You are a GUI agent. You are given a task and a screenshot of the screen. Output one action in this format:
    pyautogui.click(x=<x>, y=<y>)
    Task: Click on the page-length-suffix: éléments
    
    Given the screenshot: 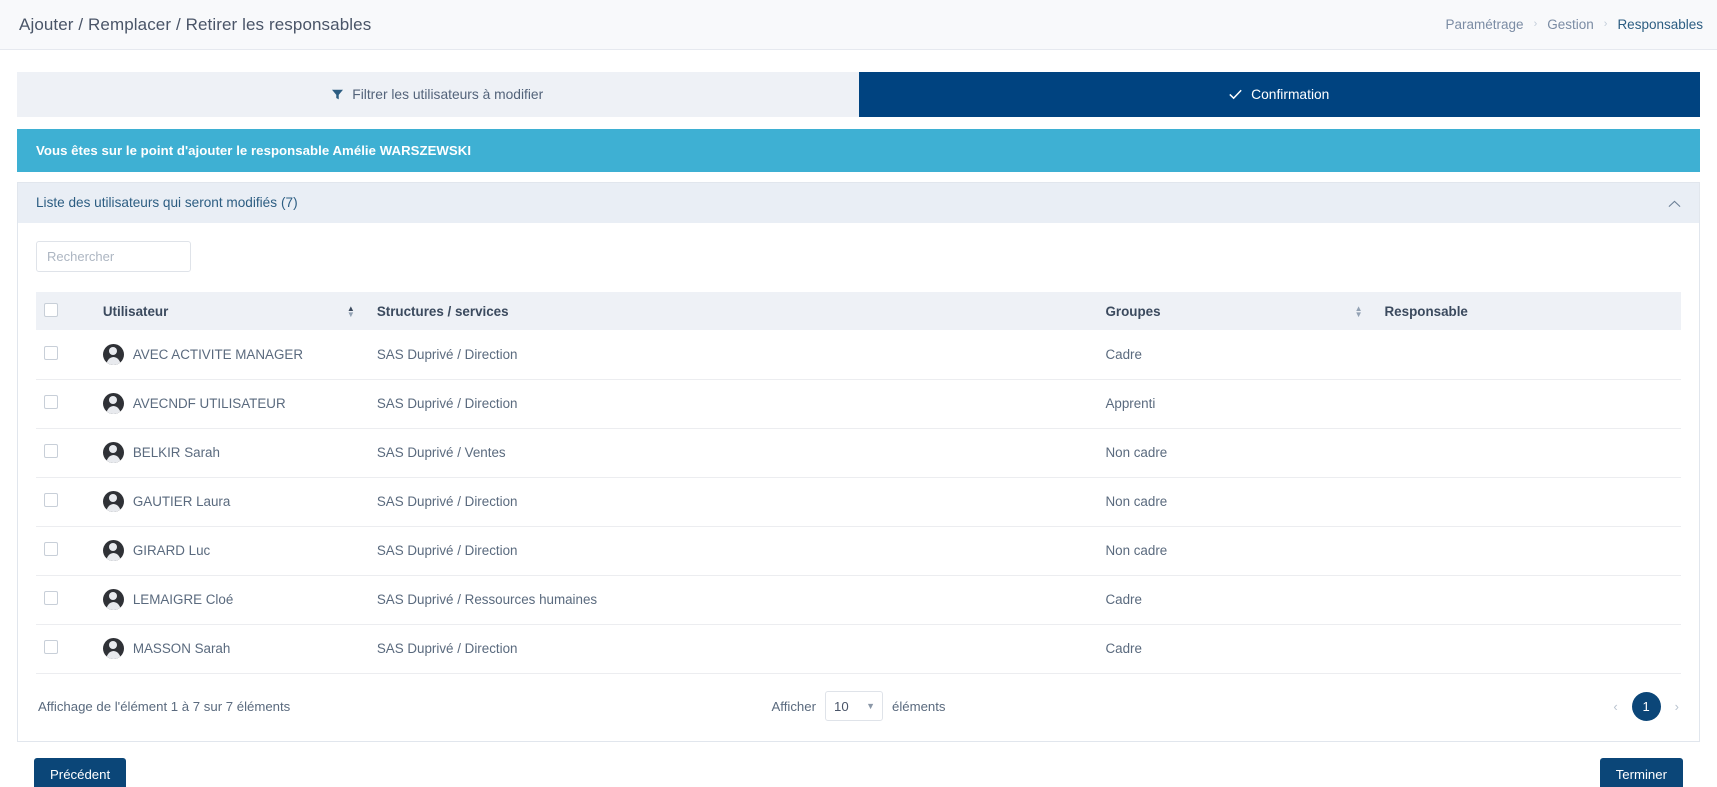 What is the action you would take?
    pyautogui.click(x=918, y=706)
    